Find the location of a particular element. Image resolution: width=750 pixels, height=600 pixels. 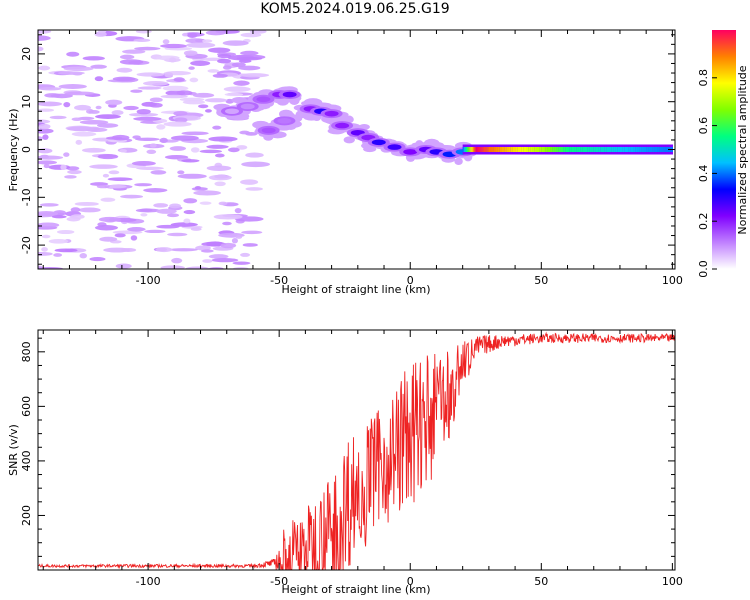

colorbar-label: Normalized spectral amplitude is located at coordinates (742, 149).